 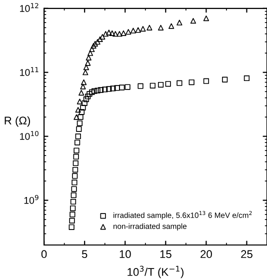 What do you see at coordinates (156, 272) in the screenshot?
I see `x-axis-title: 10$^{3}$/T (K$^{−1}$)` at bounding box center [156, 272].